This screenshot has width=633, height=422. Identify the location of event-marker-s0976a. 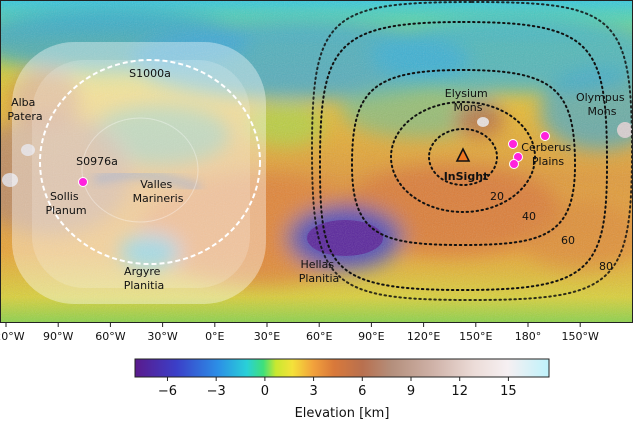
(83, 182).